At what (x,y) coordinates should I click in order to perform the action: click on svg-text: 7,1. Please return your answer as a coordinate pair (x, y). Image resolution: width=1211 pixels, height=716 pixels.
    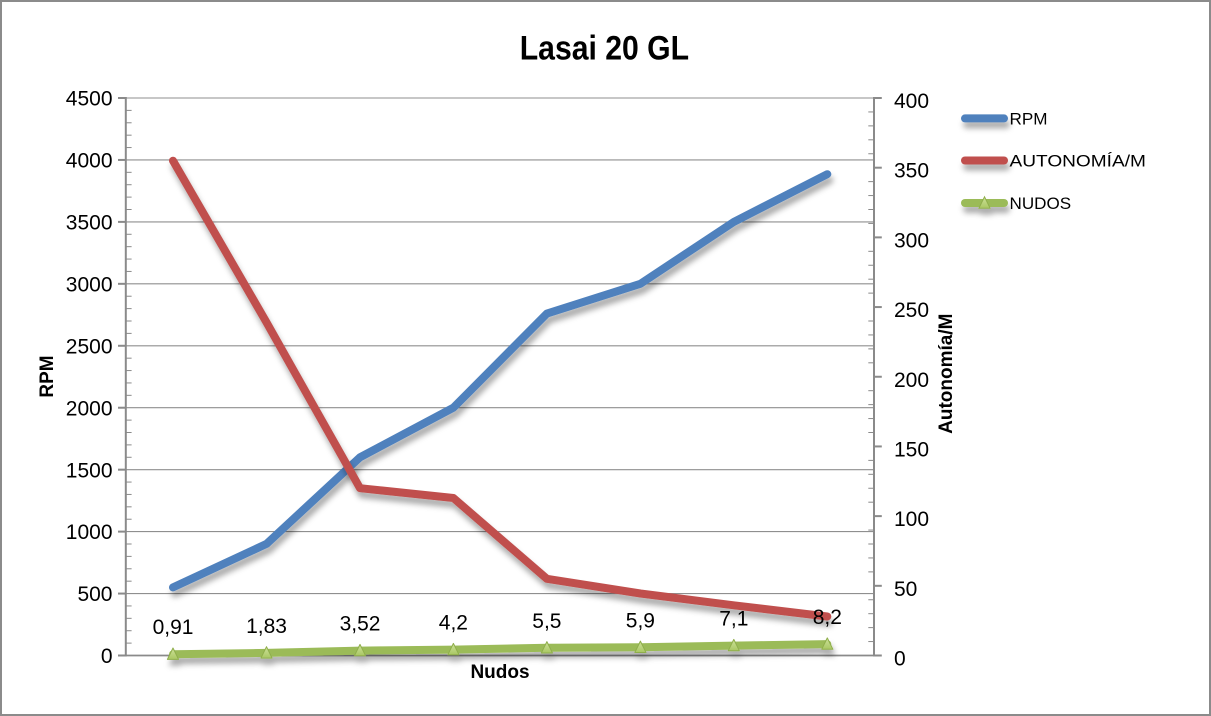
    Looking at the image, I should click on (733, 619).